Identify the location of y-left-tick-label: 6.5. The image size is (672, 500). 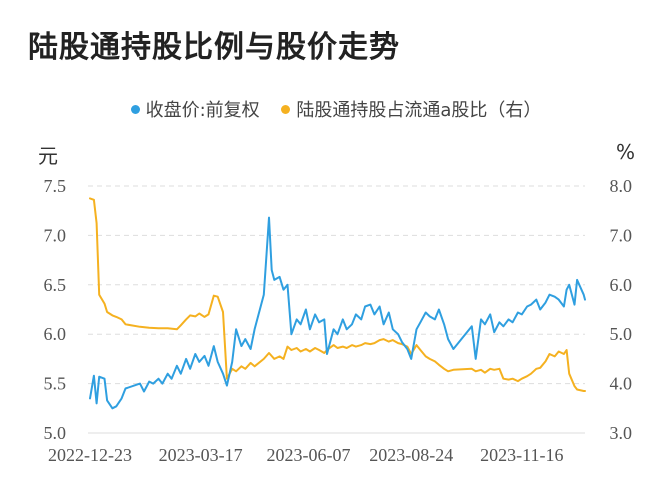
(55, 285).